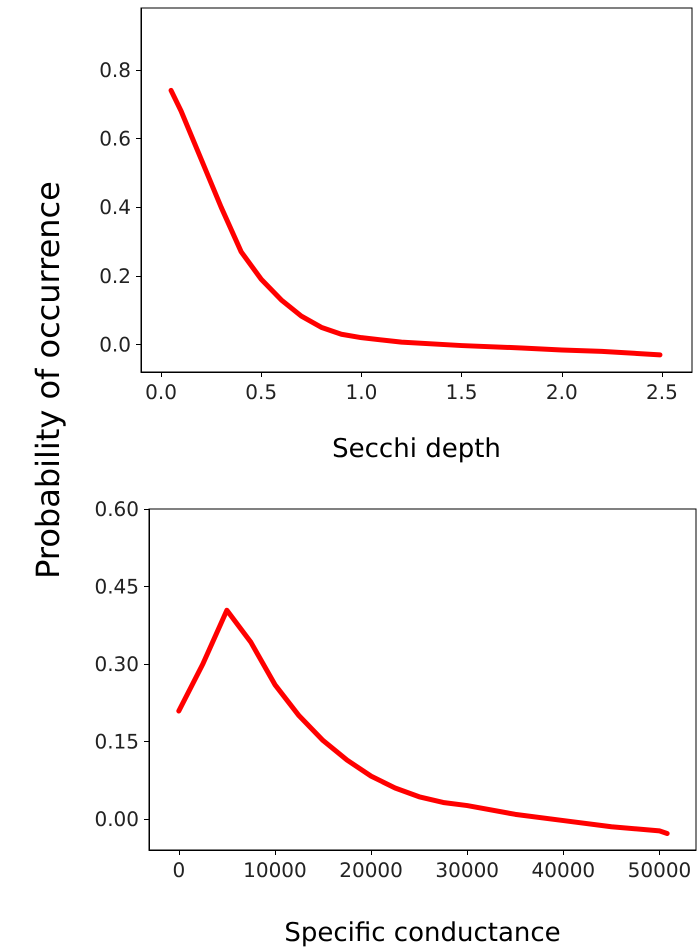  Describe the element at coordinates (115, 70) in the screenshot. I see `y-tick-label: 0.8` at that location.